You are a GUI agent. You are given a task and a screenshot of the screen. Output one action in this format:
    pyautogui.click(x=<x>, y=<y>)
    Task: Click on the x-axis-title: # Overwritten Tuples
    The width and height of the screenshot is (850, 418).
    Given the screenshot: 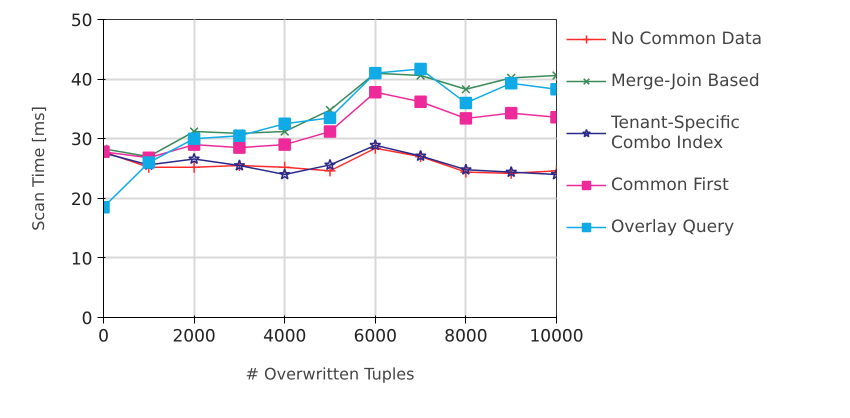 What is the action you would take?
    pyautogui.click(x=330, y=374)
    